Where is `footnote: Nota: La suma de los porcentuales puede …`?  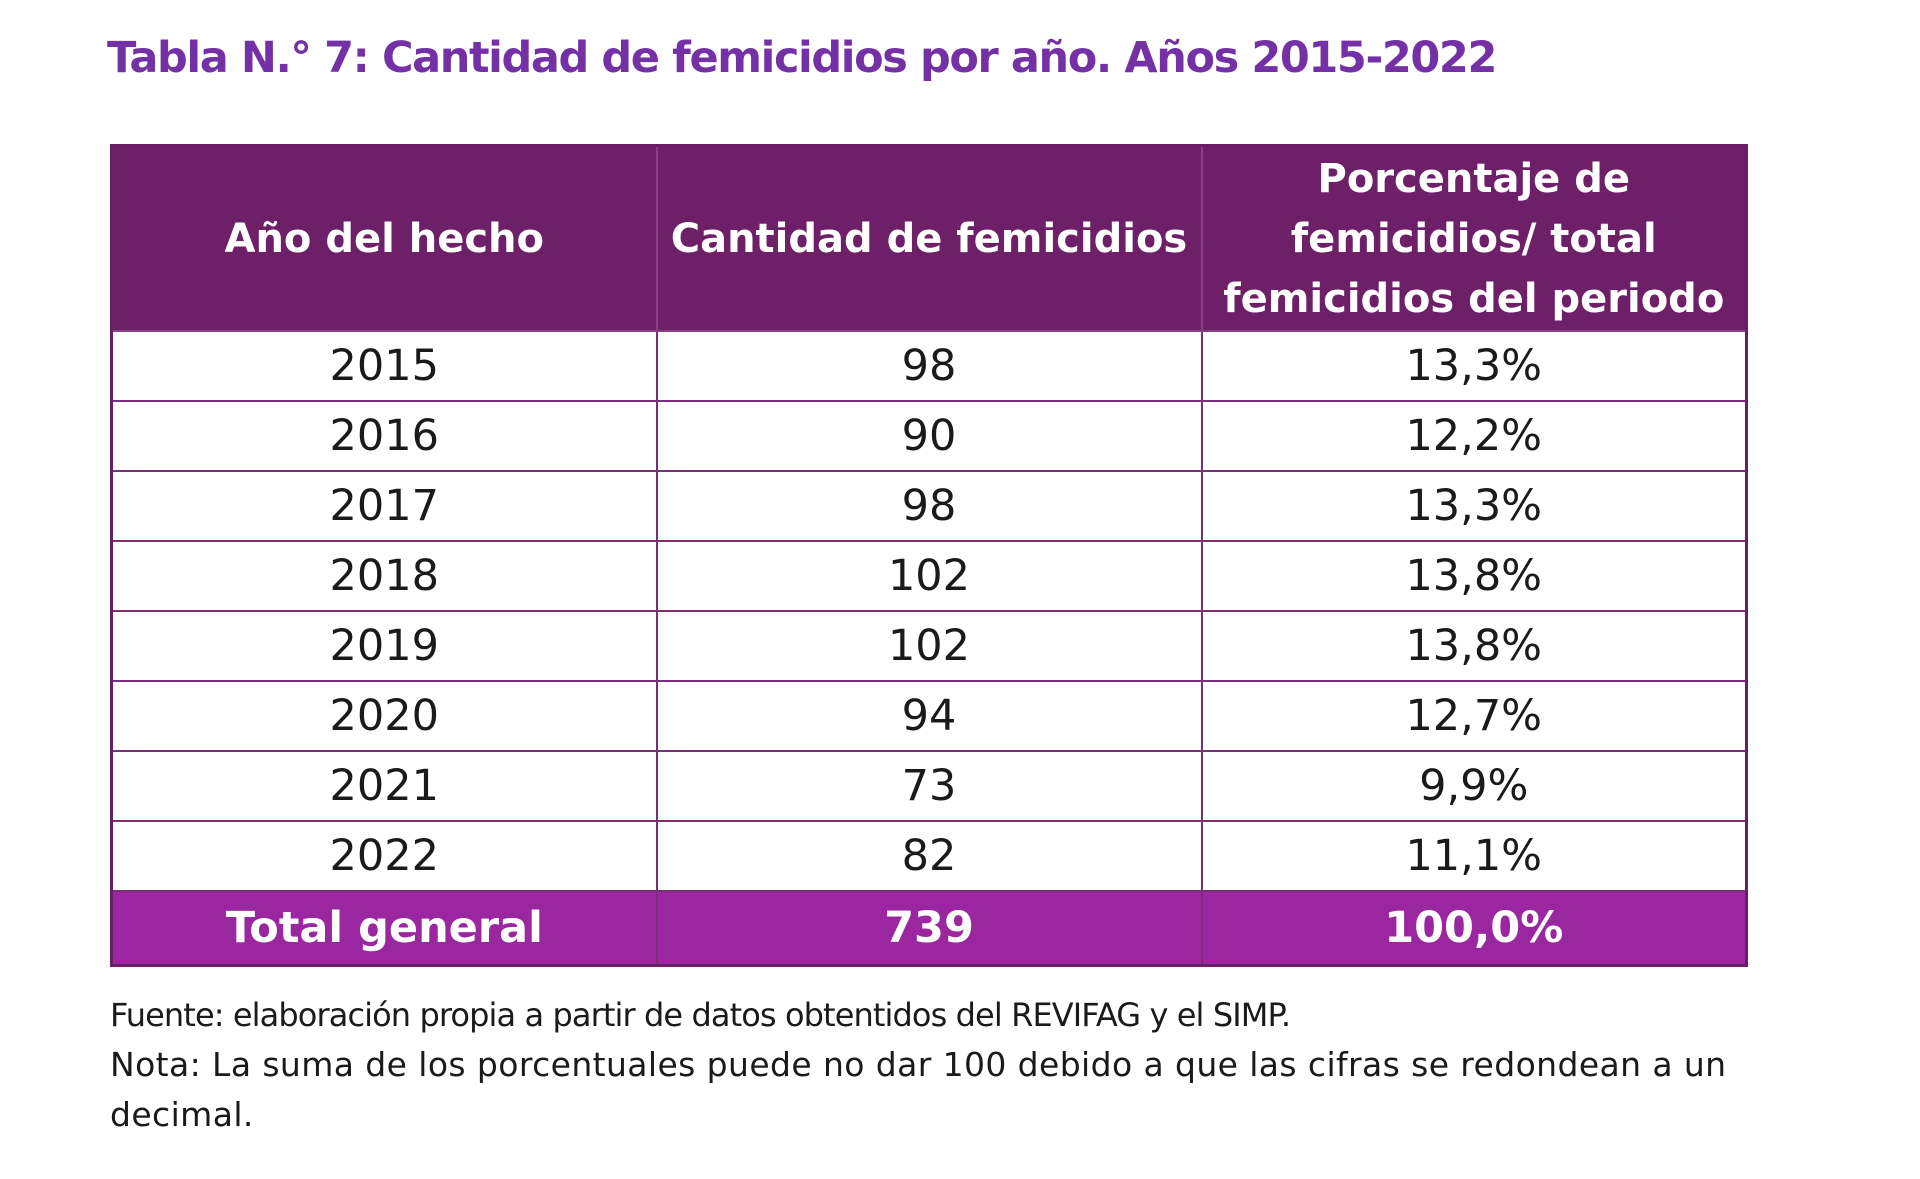 footnote: Nota: La suma de los porcentuales puede … is located at coordinates (918, 1089).